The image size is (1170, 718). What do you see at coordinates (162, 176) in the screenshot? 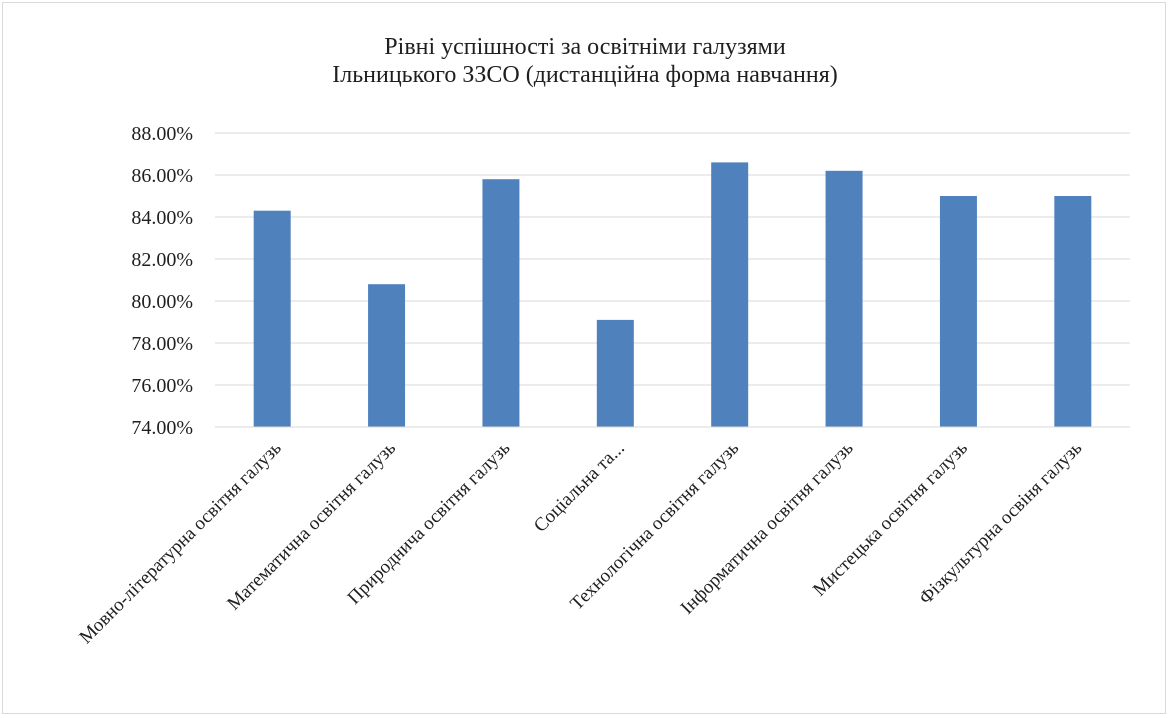
I see `y-tick-label: 86.00%` at bounding box center [162, 176].